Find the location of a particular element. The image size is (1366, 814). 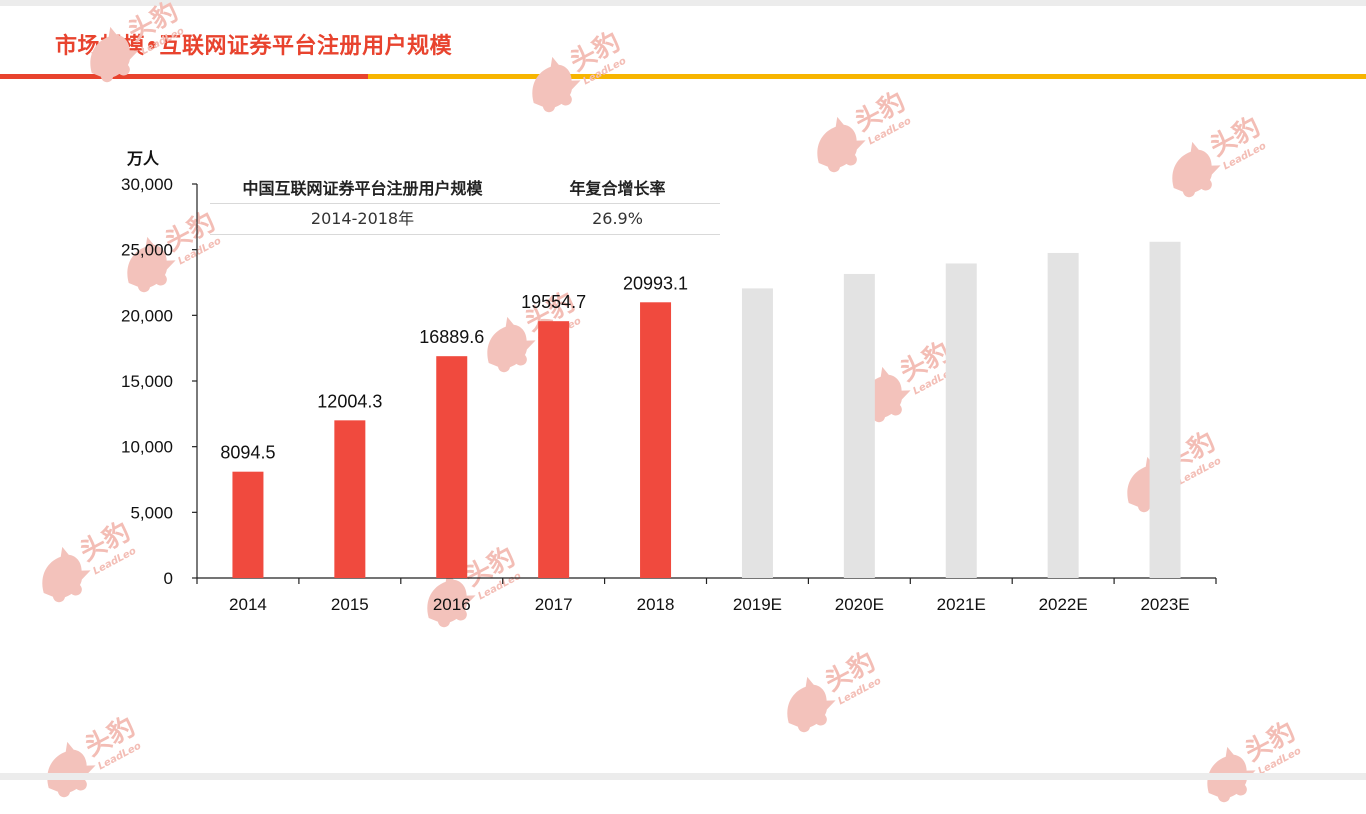

x-tick-label-2019E: 2019E is located at coordinates (757, 604).